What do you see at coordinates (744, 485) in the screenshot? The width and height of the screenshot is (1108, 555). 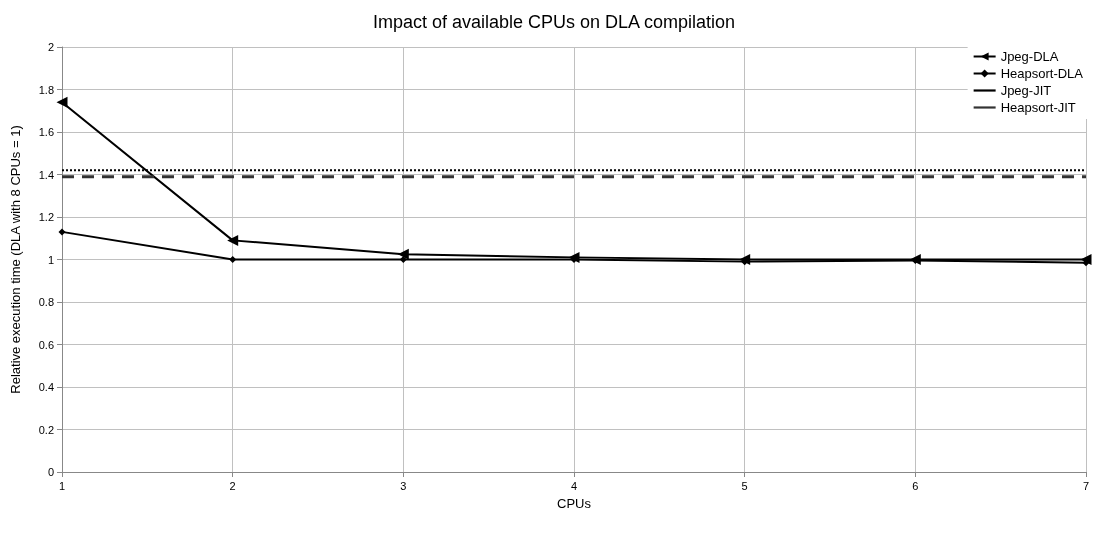 I see `x-tick-label: 5` at bounding box center [744, 485].